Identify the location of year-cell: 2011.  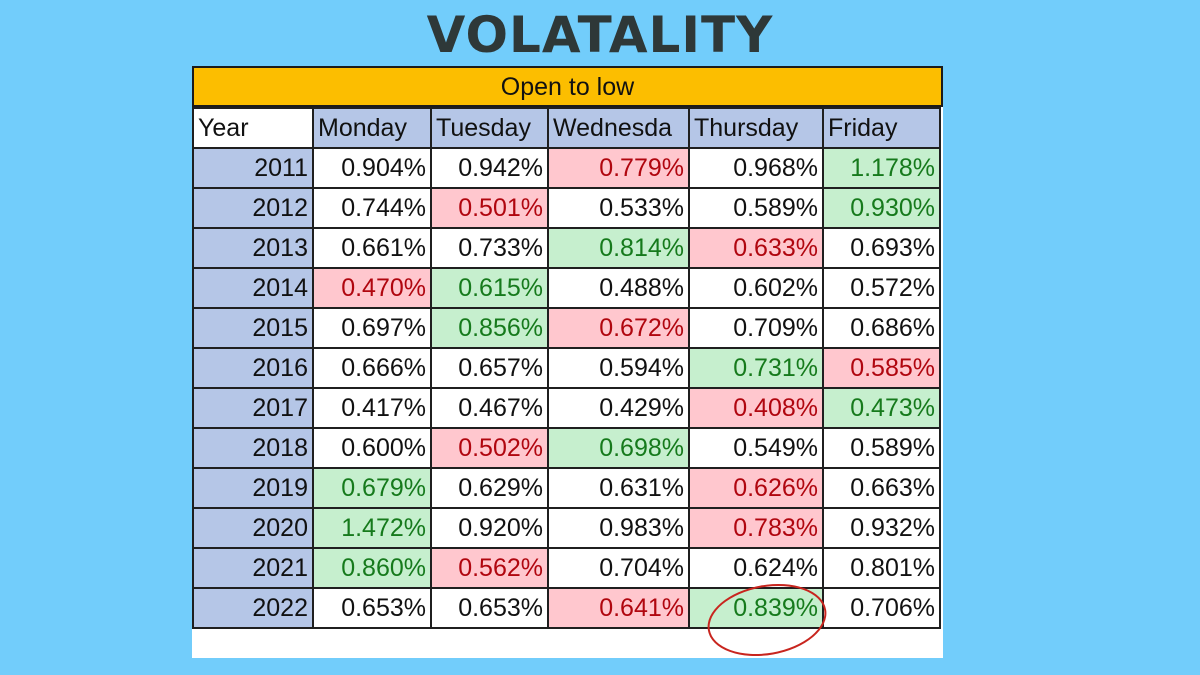
(253, 168).